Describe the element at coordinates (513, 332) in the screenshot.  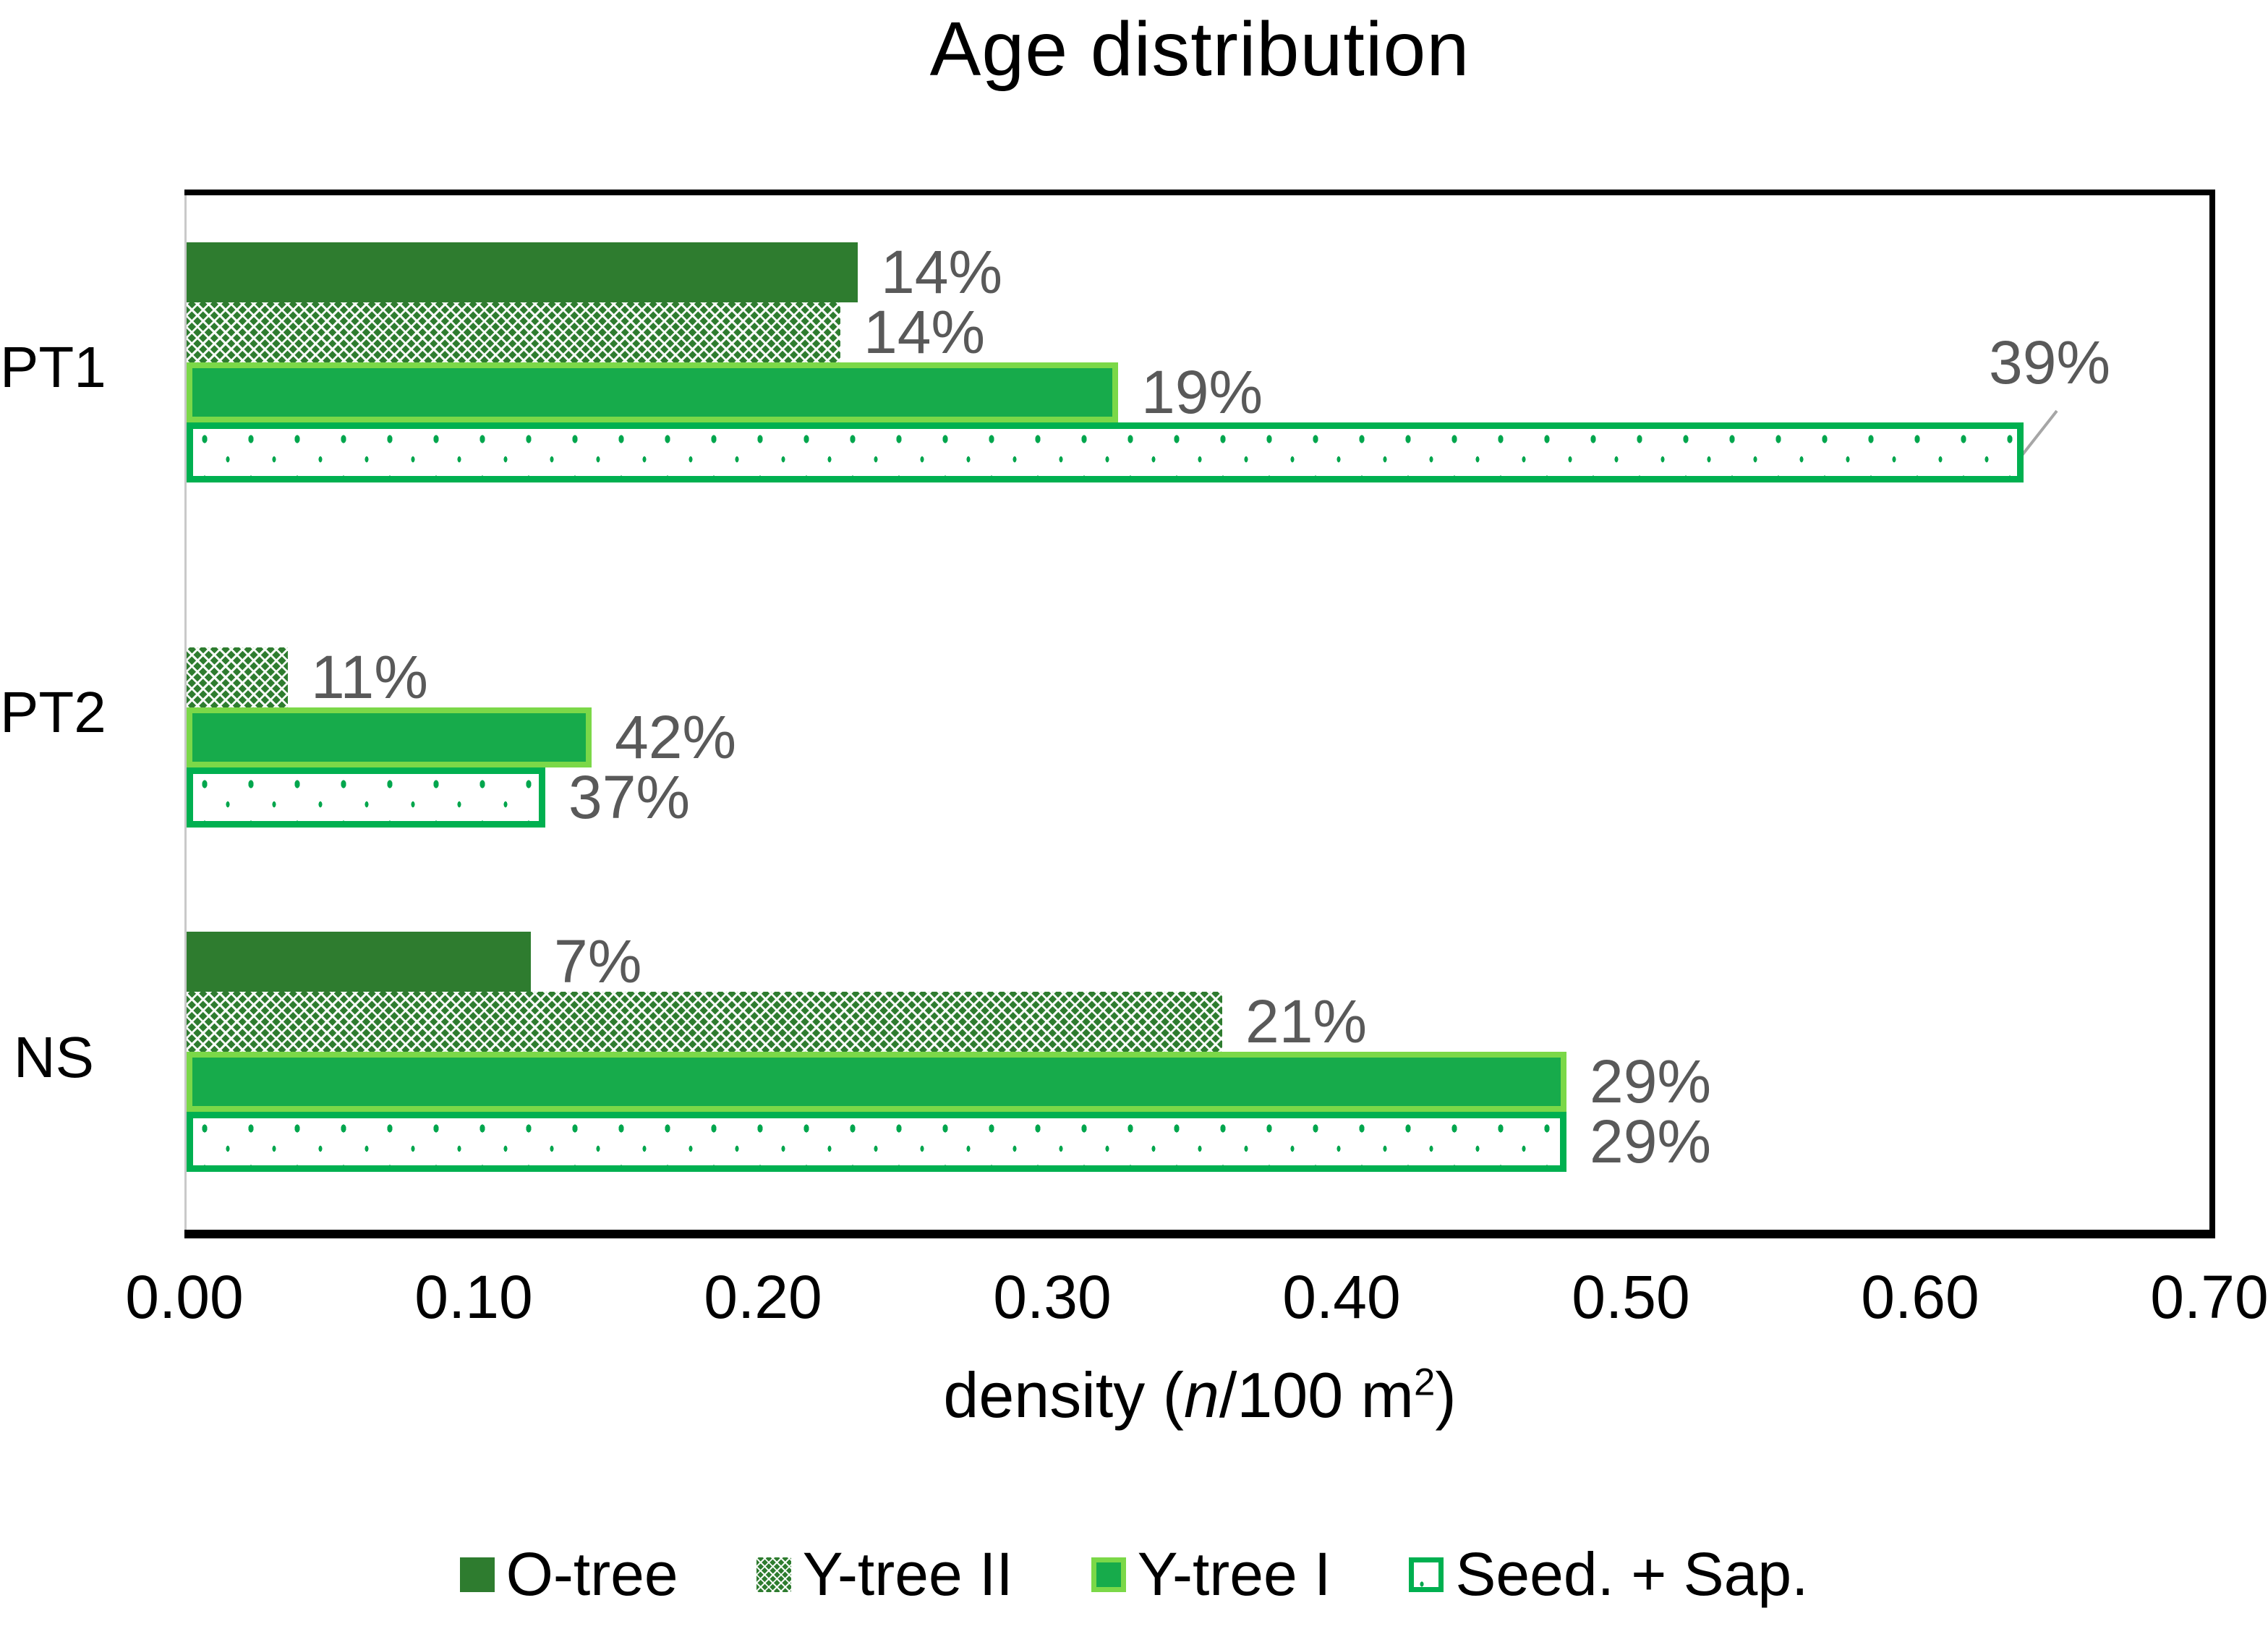
I see `bar-y-tree-ii-pt1` at that location.